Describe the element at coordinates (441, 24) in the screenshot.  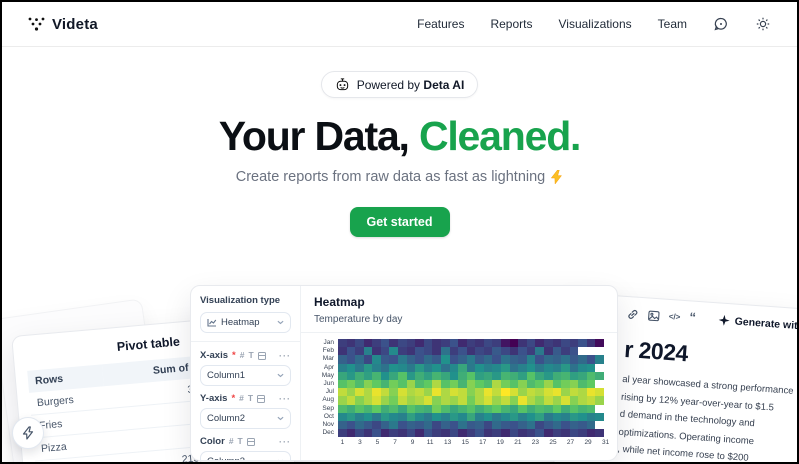
I see `nav-item-features: Features` at that location.